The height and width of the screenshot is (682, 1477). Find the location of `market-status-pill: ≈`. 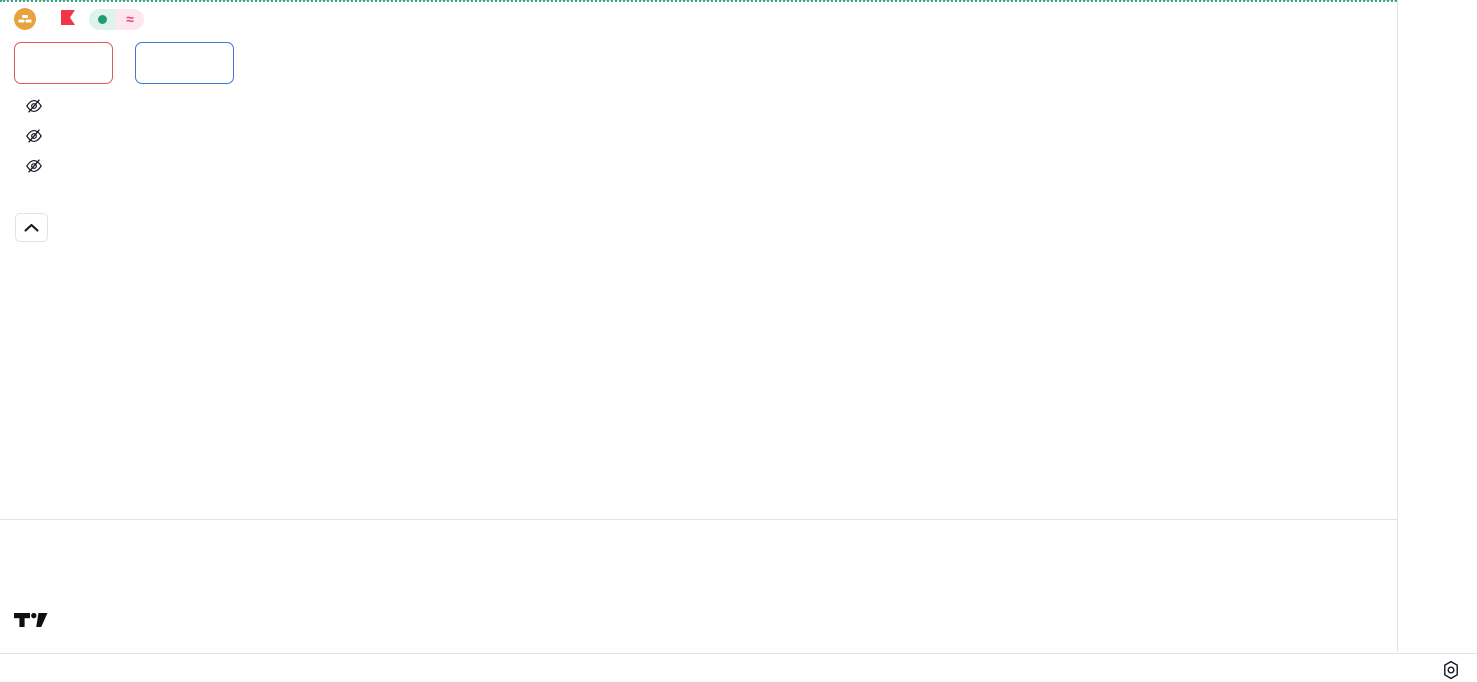

market-status-pill: ≈ is located at coordinates (116, 19).